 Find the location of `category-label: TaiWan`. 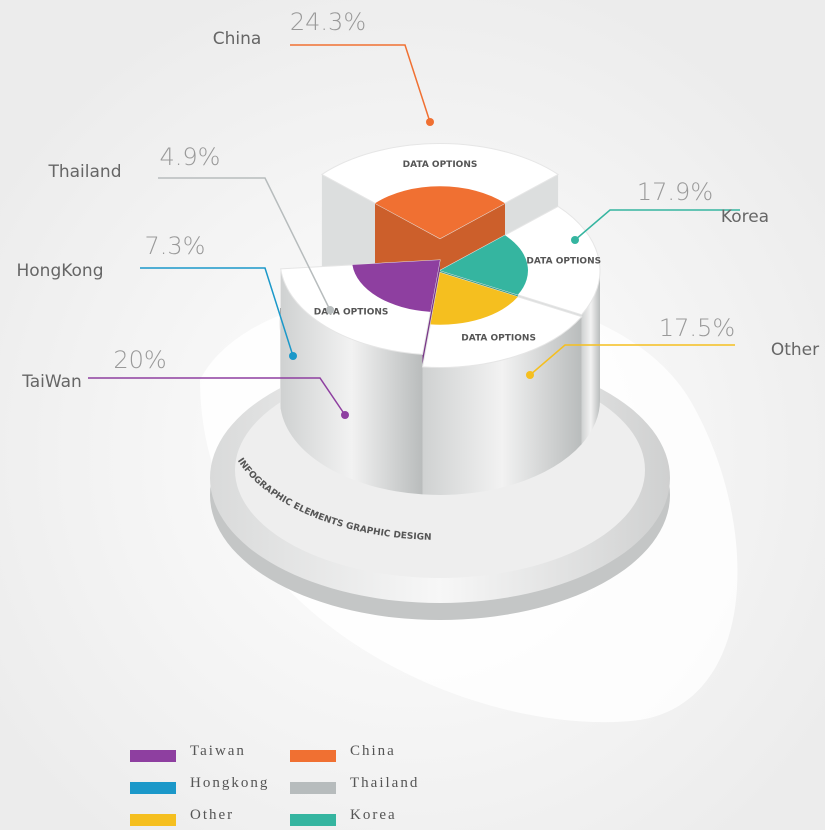

category-label: TaiWan is located at coordinates (51, 382).